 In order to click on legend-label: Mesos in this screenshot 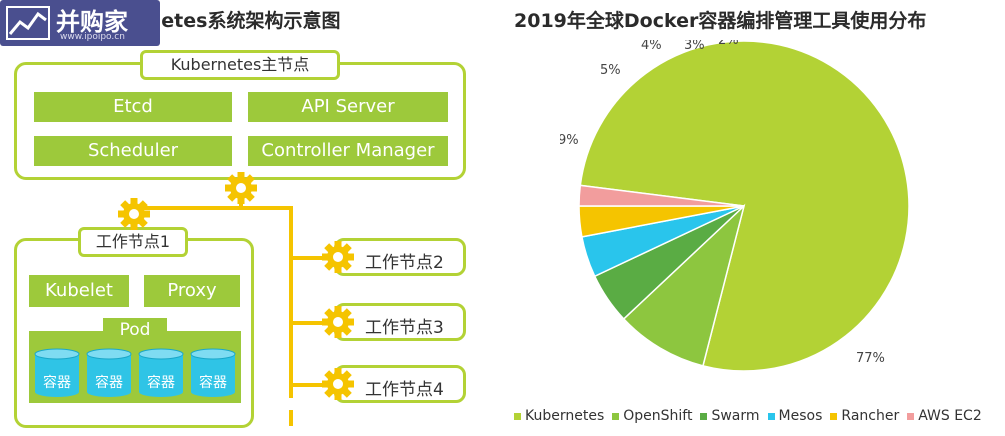, I will do `click(800, 416)`.